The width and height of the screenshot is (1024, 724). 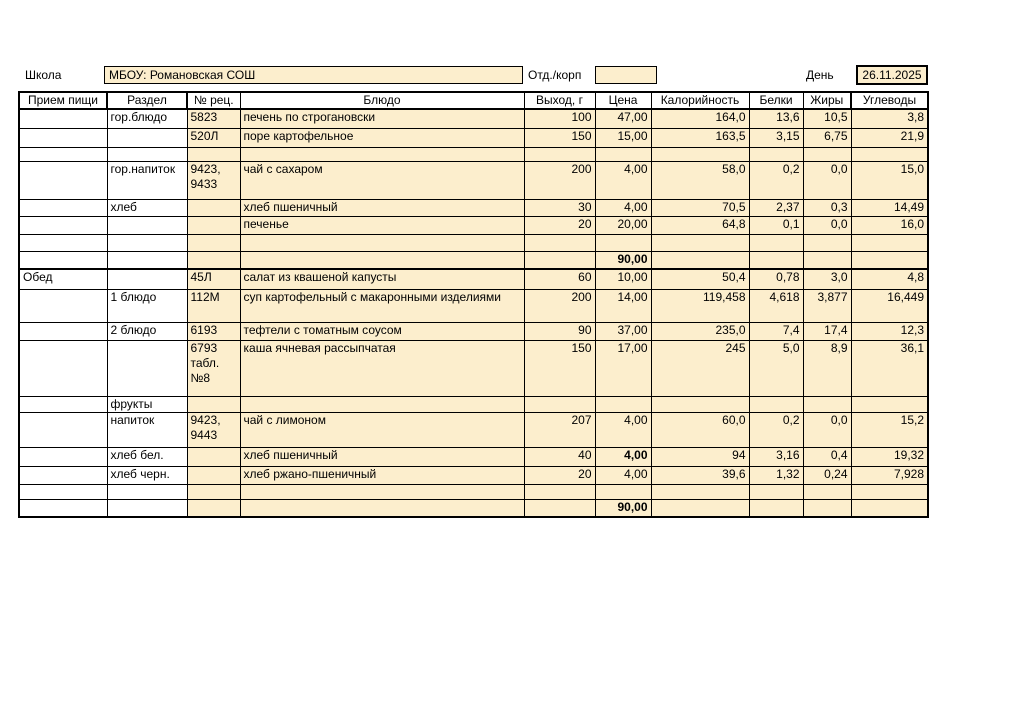 What do you see at coordinates (700, 368) in the screenshot?
I see `cell-calories: 245` at bounding box center [700, 368].